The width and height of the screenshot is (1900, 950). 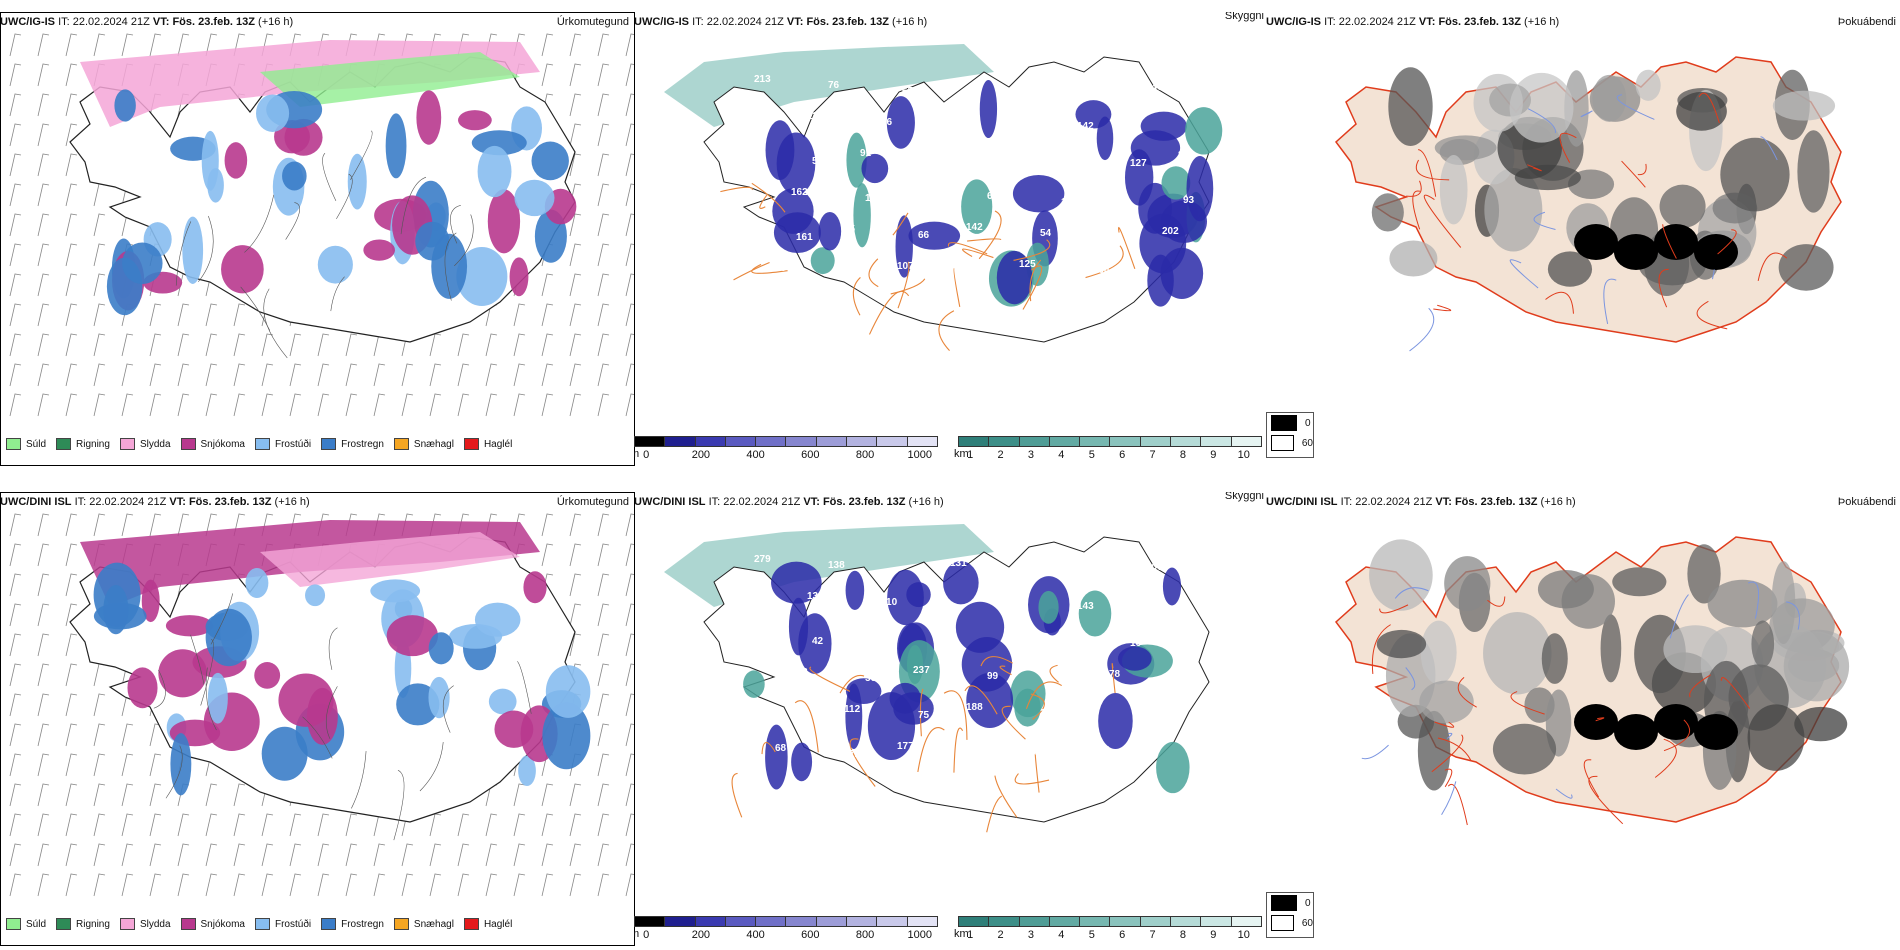 I want to click on fog-legend-value: 60, so click(x=1307, y=443).